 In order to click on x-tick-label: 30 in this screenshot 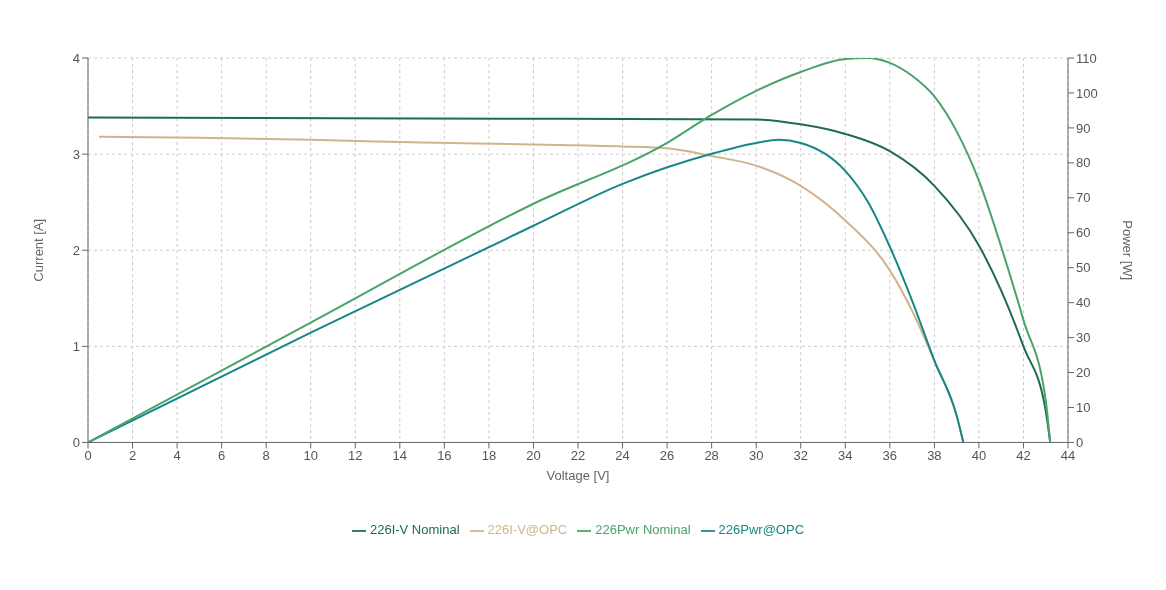, I will do `click(756, 455)`.